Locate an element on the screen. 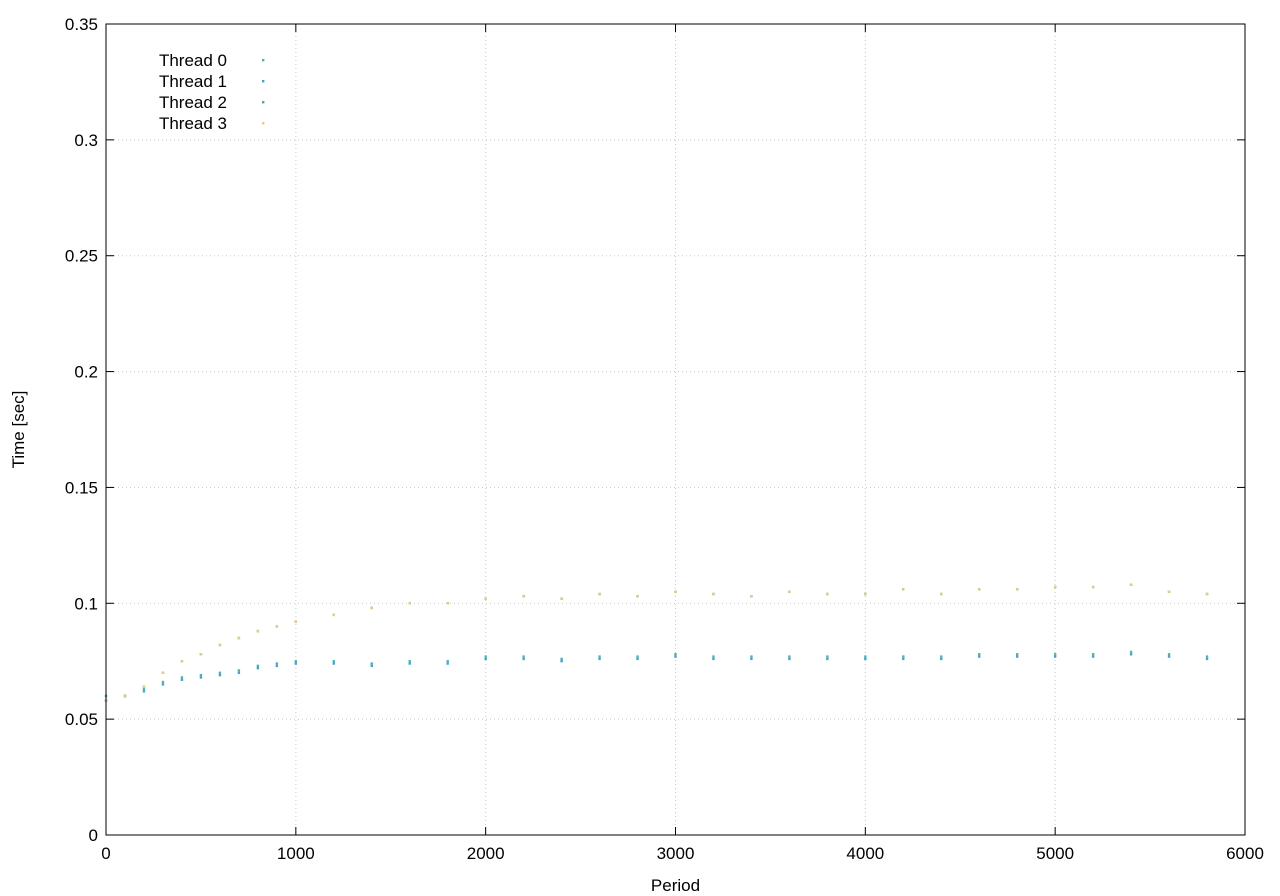 Image resolution: width=1280 pixels, height=896 pixels. legend-label: Thread 0 is located at coordinates (193, 60).